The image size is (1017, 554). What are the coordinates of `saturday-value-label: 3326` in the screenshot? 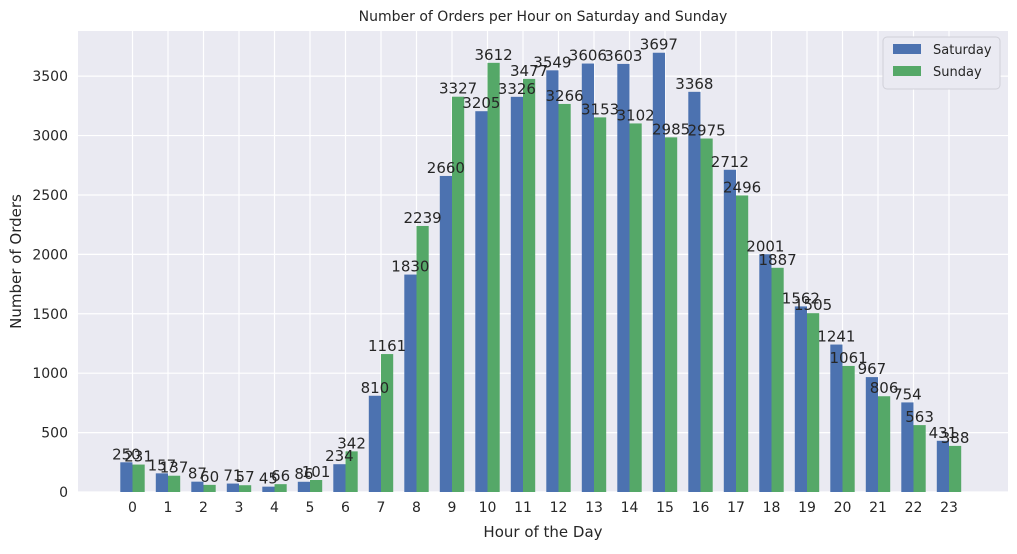 It's located at (517, 89).